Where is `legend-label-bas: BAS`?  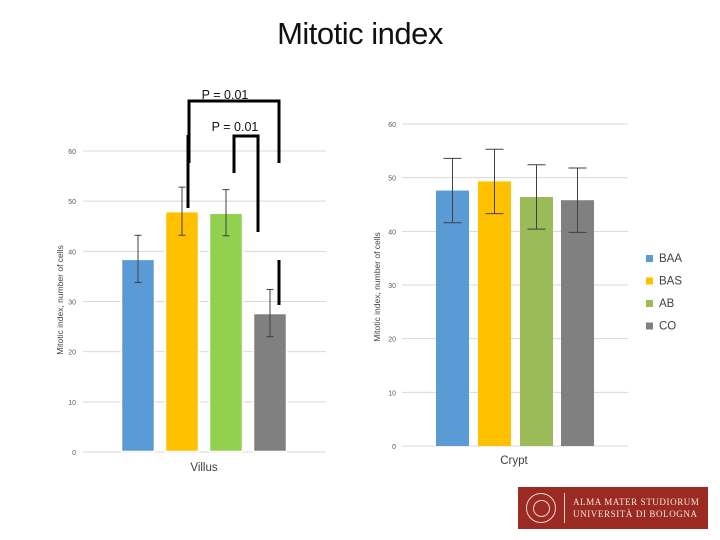 legend-label-bas: BAS is located at coordinates (670, 282).